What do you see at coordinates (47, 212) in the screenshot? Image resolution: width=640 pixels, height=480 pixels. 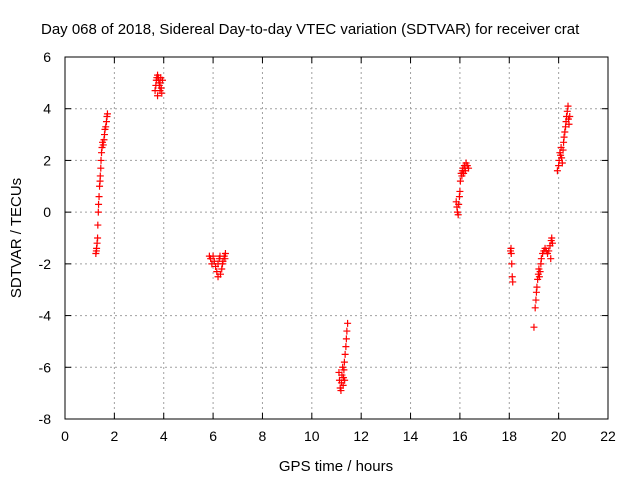 I see `y-tick-label: 0` at bounding box center [47, 212].